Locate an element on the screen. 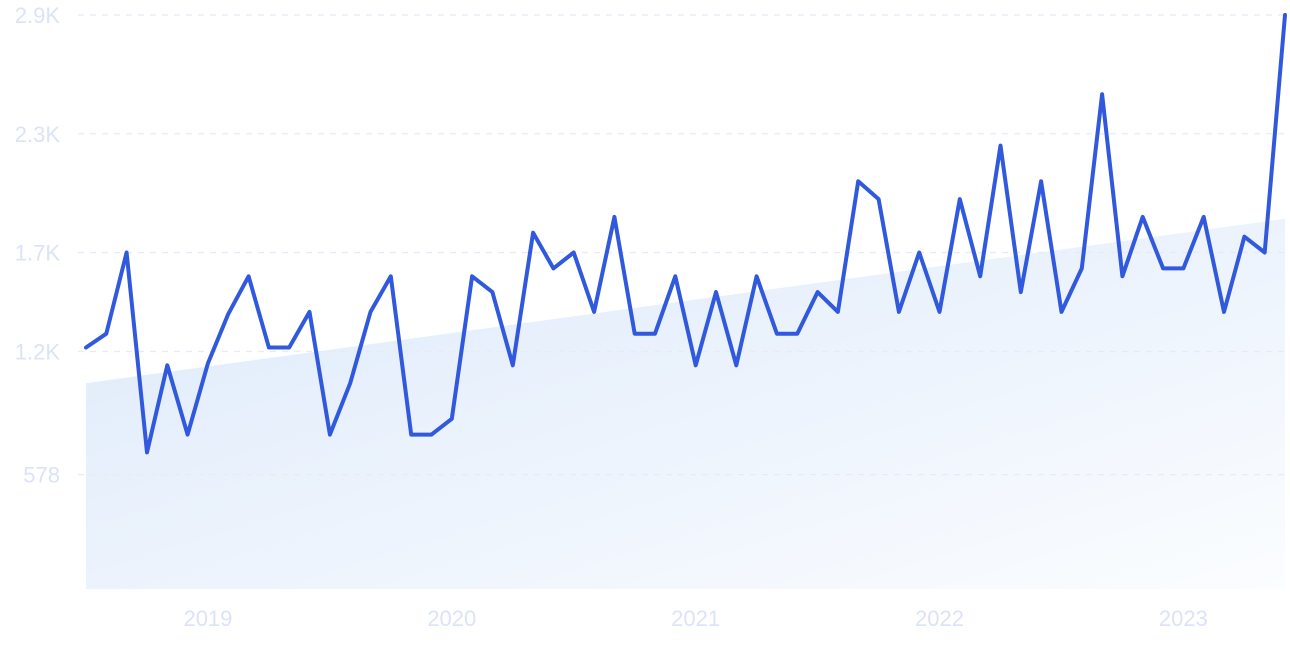 Image resolution: width=1290 pixels, height=645 pixels. y-tick-label: 1.2K is located at coordinates (38, 351).